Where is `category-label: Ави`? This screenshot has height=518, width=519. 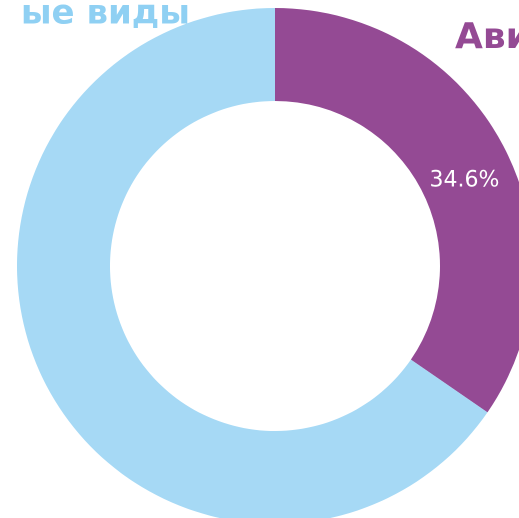
category-label: Ави is located at coordinates (487, 36).